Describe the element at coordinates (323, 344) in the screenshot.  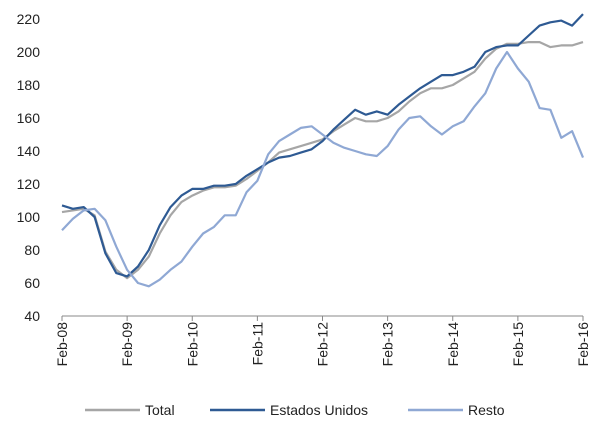
I see `x-tick-label: Feb-12` at that location.